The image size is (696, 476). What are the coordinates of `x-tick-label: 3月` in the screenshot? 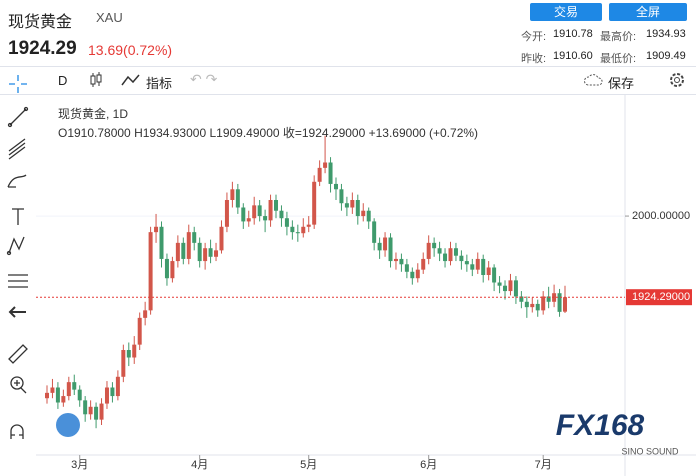 It's located at (79, 465).